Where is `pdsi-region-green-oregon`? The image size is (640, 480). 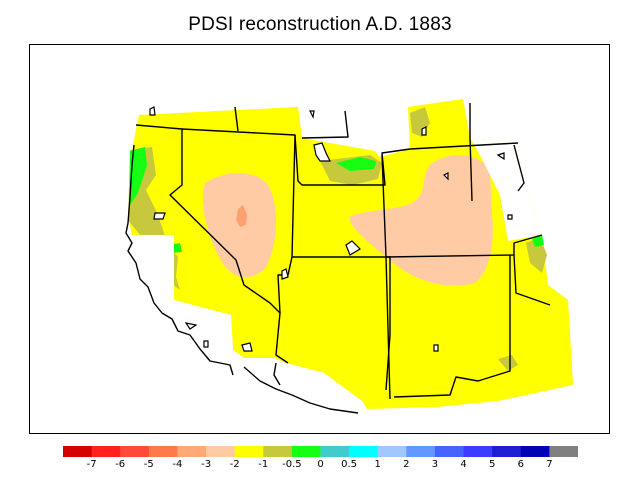 pdsi-region-green-oregon is located at coordinates (138, 176).